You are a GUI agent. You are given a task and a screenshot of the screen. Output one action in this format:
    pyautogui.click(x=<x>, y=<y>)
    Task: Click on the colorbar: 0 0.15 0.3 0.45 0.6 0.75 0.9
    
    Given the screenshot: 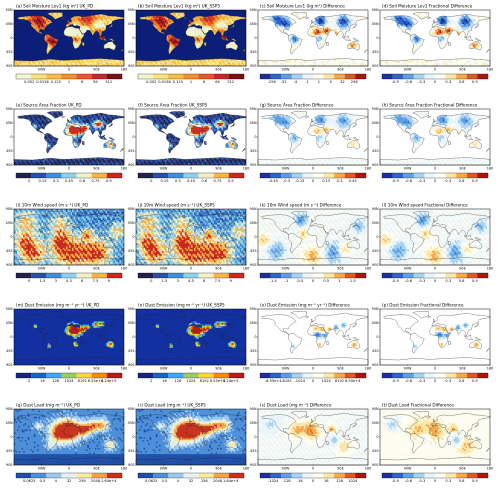 What is the action you would take?
    pyautogui.click(x=69, y=177)
    